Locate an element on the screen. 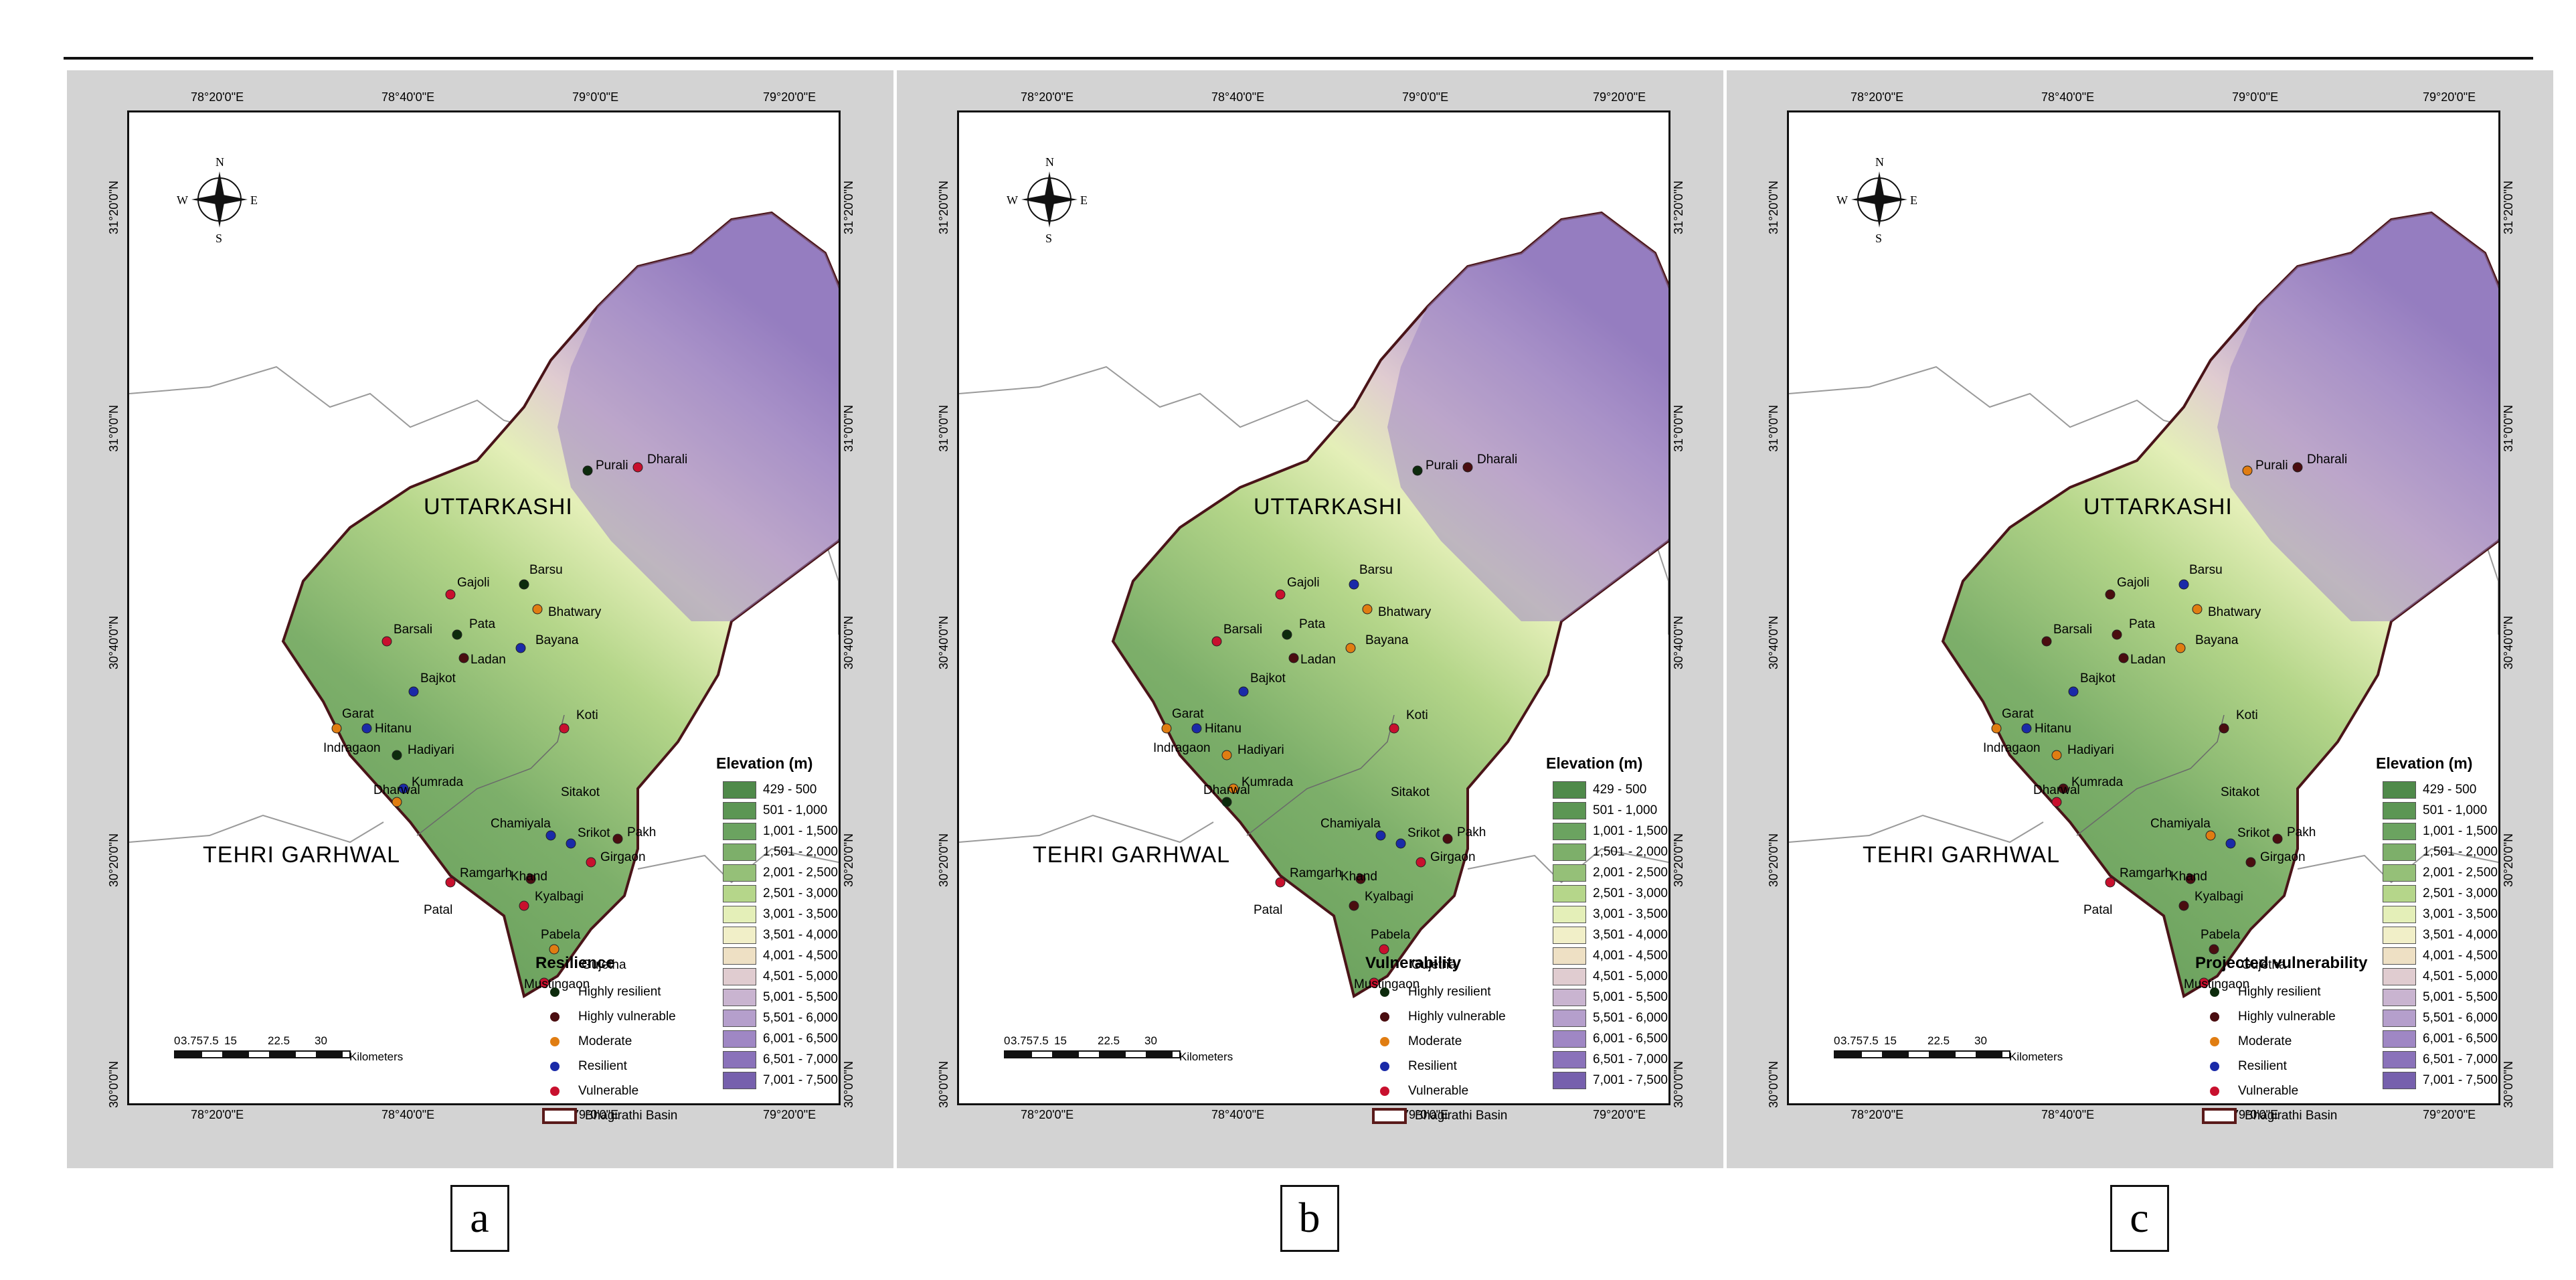 The width and height of the screenshot is (2576, 1280). elevation-class-label: 1,501 - 2,000 is located at coordinates (800, 852).